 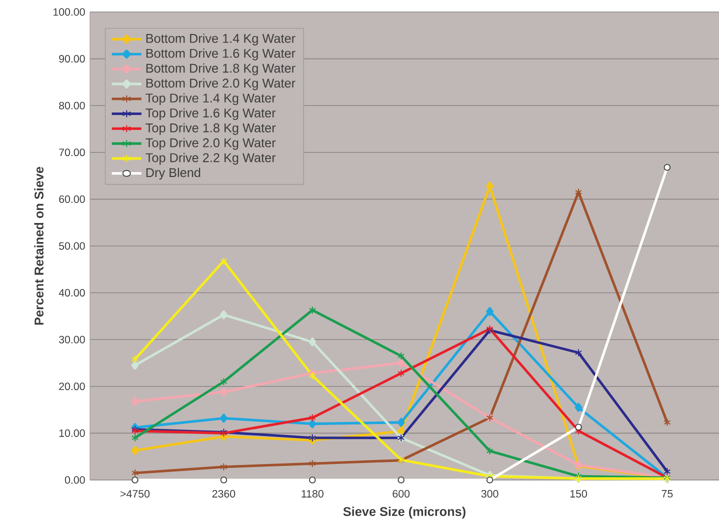 I want to click on x-tick-label: 300, so click(x=489, y=494).